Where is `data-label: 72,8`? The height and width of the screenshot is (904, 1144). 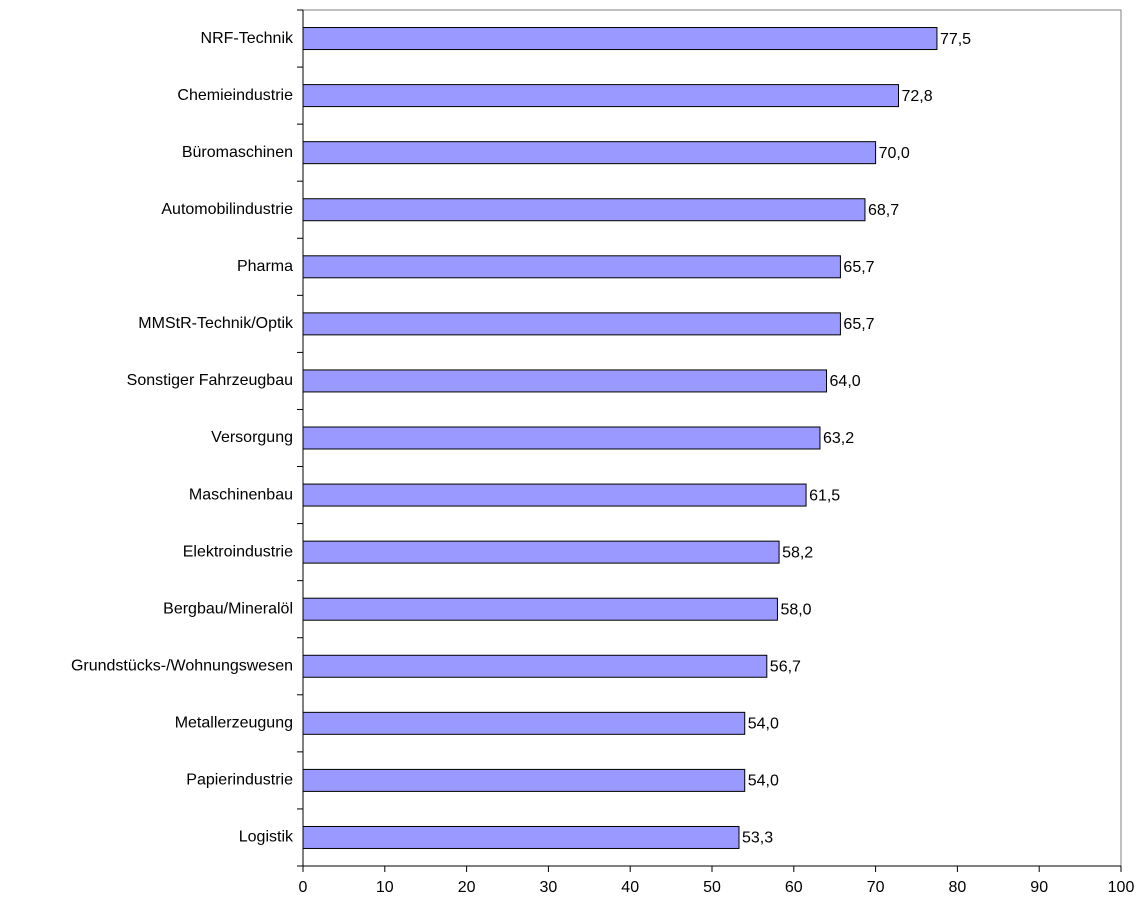 data-label: 72,8 is located at coordinates (917, 96).